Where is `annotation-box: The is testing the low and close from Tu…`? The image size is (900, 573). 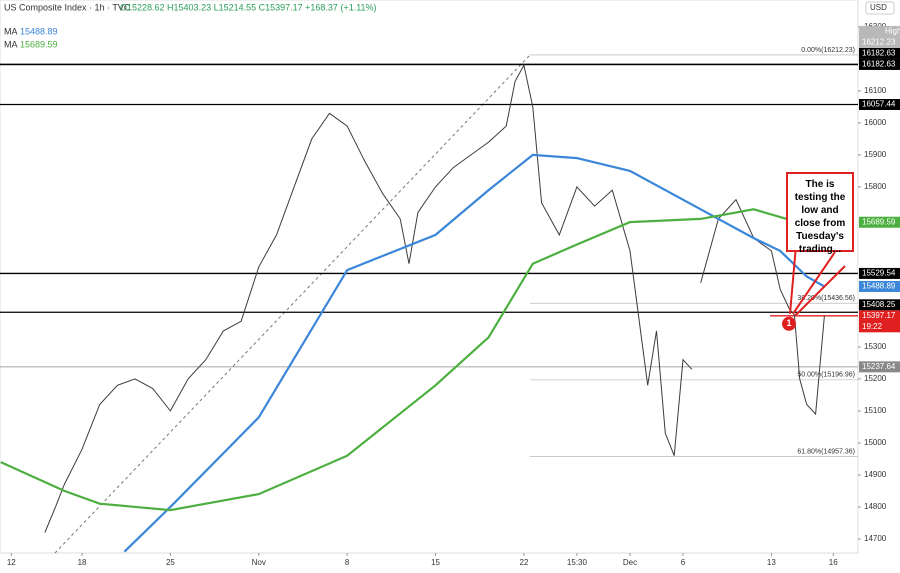 annotation-box: The is testing the low and close from Tu… is located at coordinates (820, 213).